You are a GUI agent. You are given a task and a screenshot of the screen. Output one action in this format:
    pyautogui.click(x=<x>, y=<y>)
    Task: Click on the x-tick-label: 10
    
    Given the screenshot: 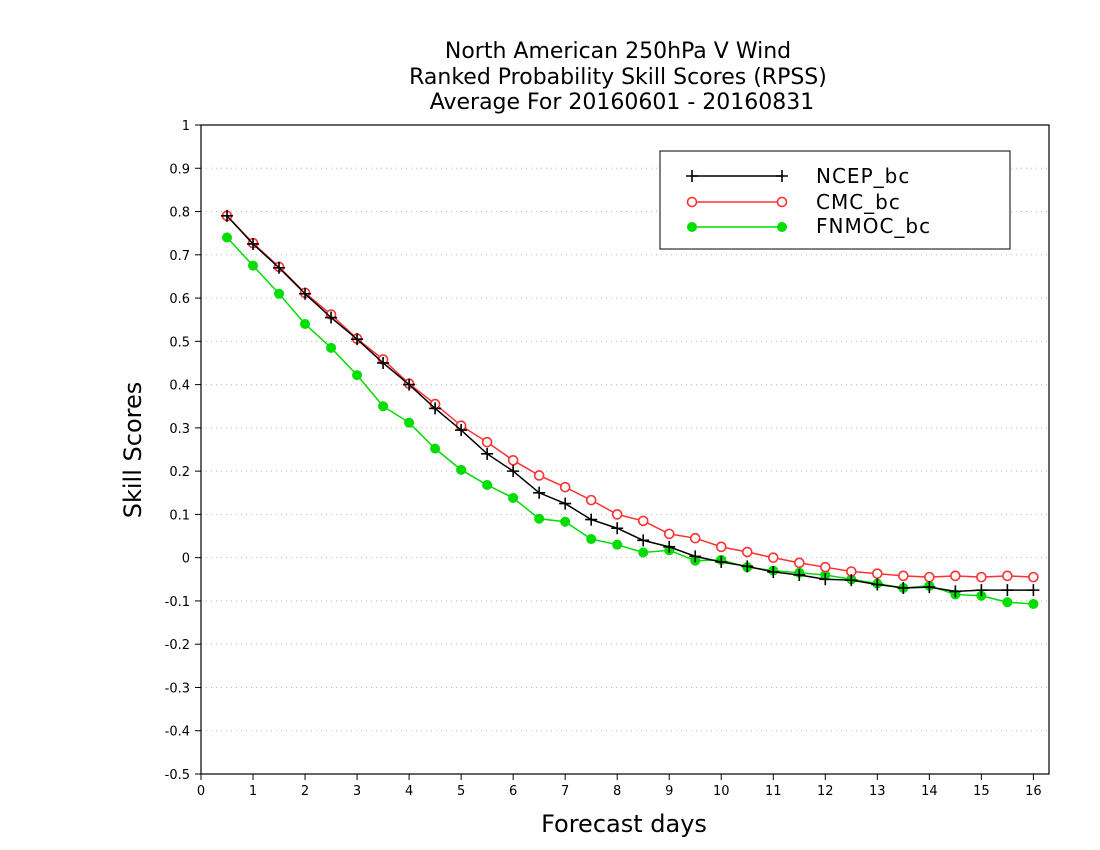 What is the action you would take?
    pyautogui.click(x=721, y=791)
    